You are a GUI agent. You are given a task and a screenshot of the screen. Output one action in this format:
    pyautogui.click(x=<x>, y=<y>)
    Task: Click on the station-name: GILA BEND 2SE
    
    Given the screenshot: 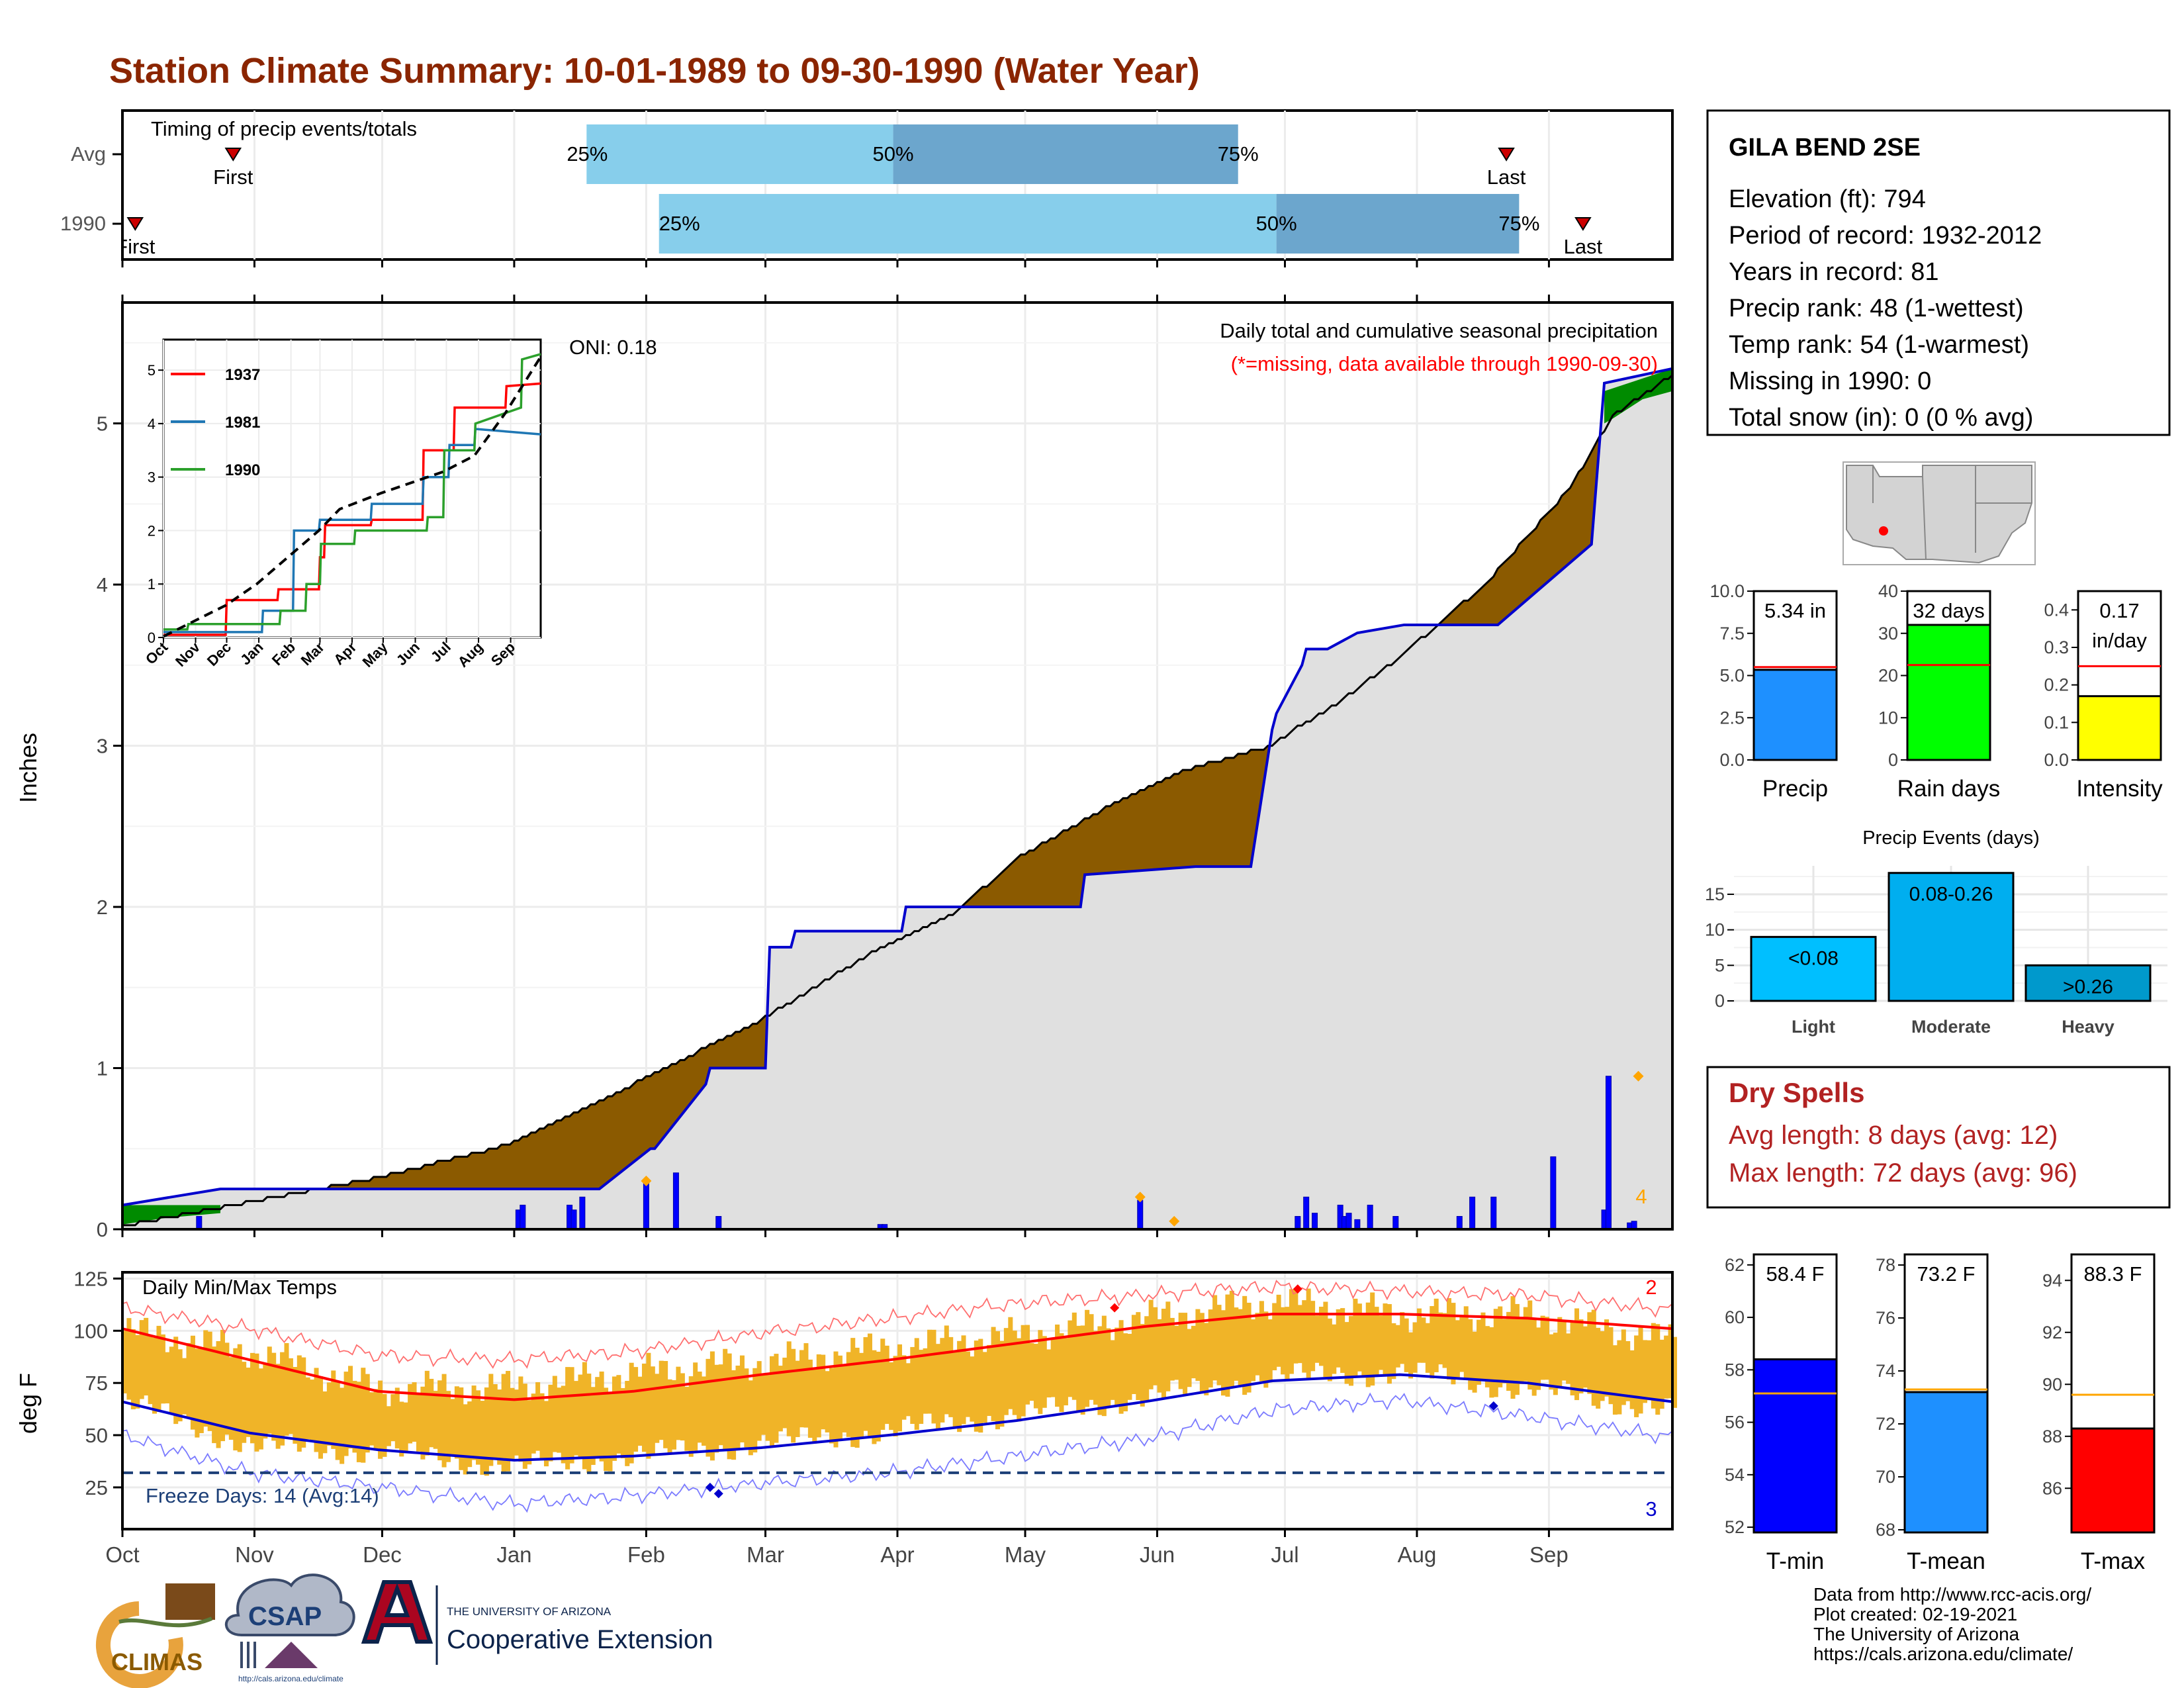 What is the action you would take?
    pyautogui.click(x=1825, y=148)
    